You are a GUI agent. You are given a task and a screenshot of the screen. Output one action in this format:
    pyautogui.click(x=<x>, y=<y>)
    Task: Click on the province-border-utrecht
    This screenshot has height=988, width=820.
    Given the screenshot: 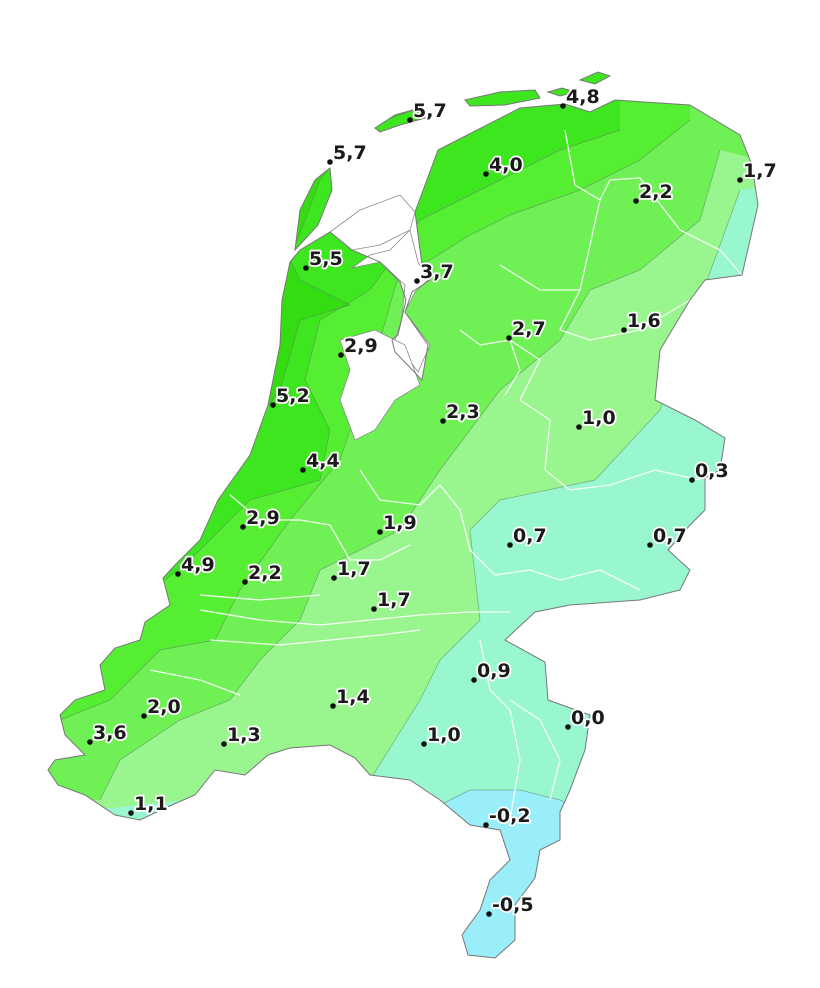 What is the action you would take?
    pyautogui.click(x=385, y=515)
    